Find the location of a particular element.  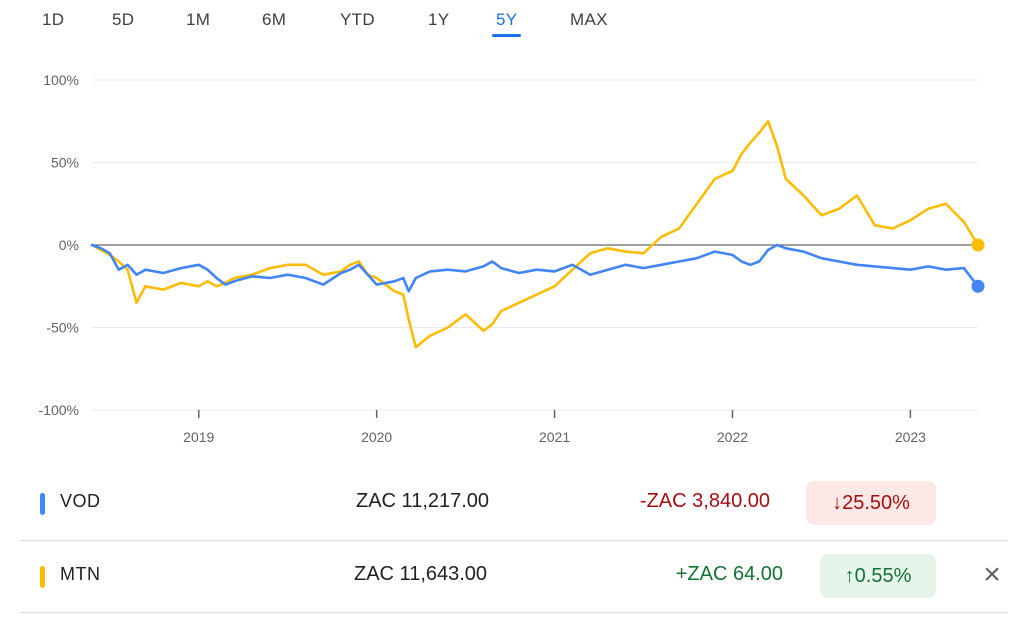

tab-ytd: YTD is located at coordinates (357, 20).